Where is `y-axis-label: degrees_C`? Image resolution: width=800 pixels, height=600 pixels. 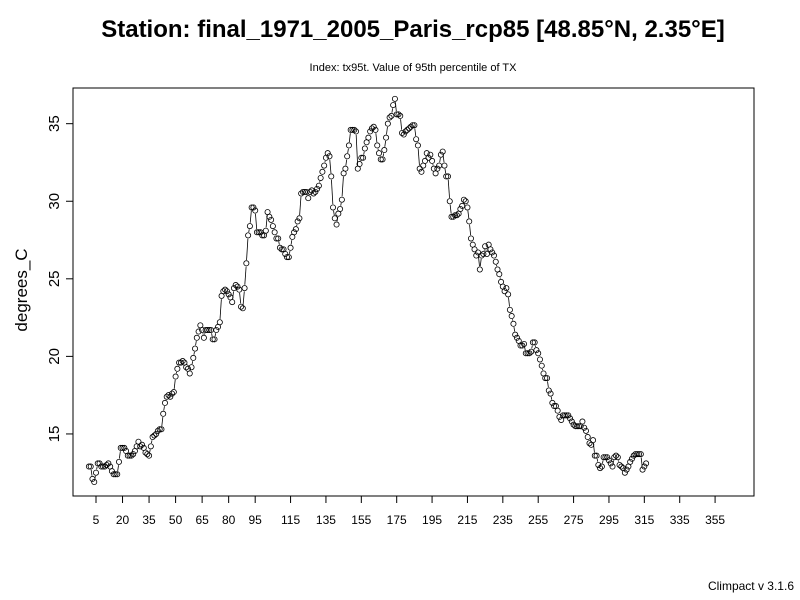 y-axis-label: degrees_C is located at coordinates (21, 289).